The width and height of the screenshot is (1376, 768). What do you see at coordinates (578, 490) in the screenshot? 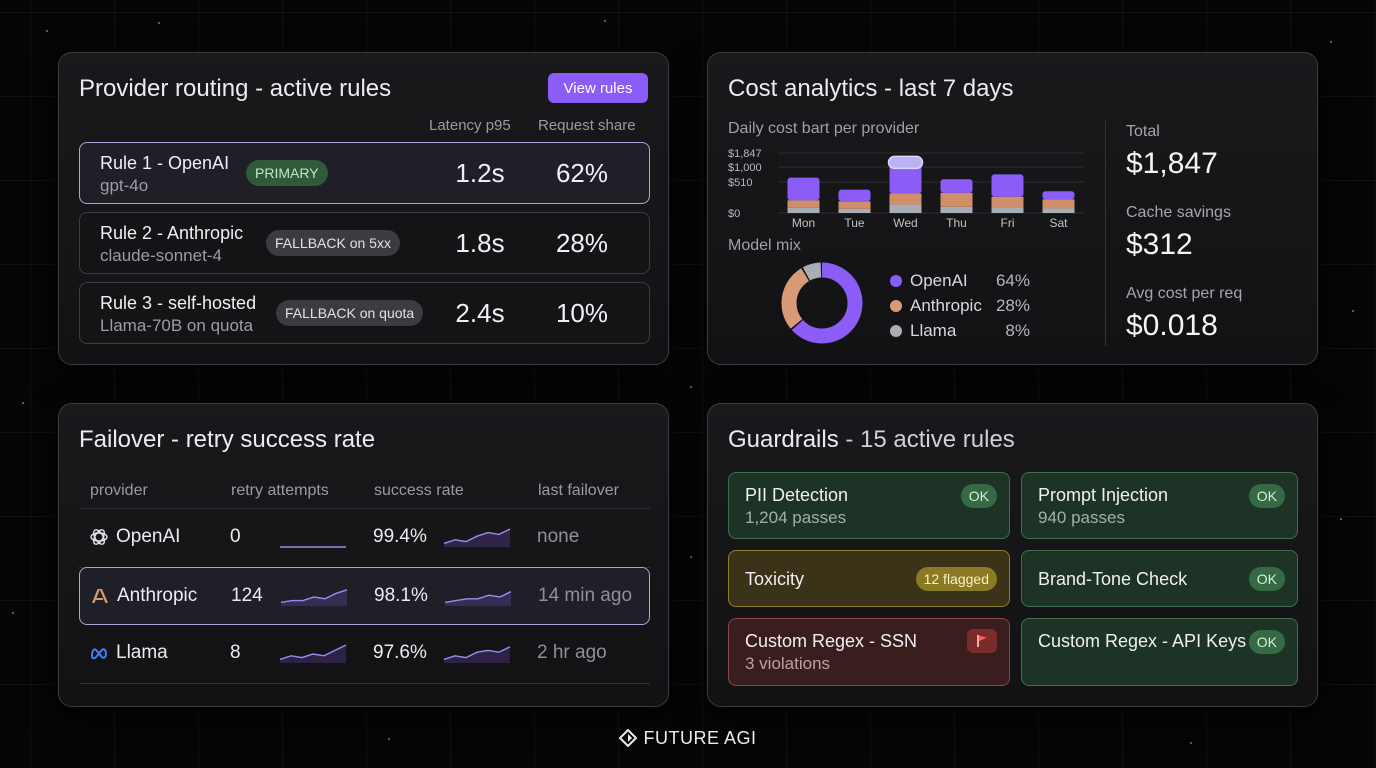
I see `last-failover-header: last failover` at bounding box center [578, 490].